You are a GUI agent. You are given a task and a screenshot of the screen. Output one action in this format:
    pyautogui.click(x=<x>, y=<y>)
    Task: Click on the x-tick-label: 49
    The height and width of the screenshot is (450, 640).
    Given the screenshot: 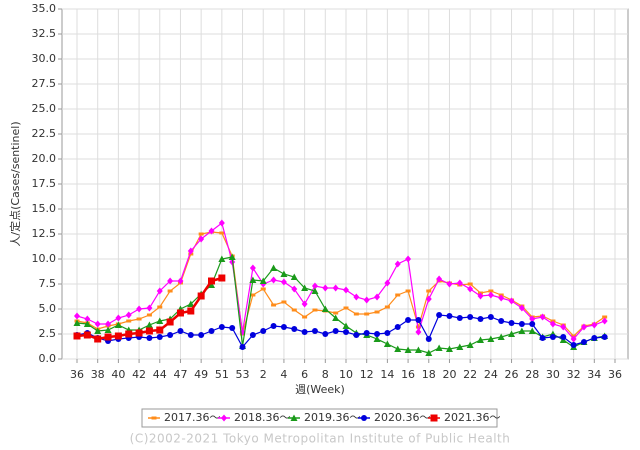 What is the action you would take?
    pyautogui.click(x=201, y=374)
    